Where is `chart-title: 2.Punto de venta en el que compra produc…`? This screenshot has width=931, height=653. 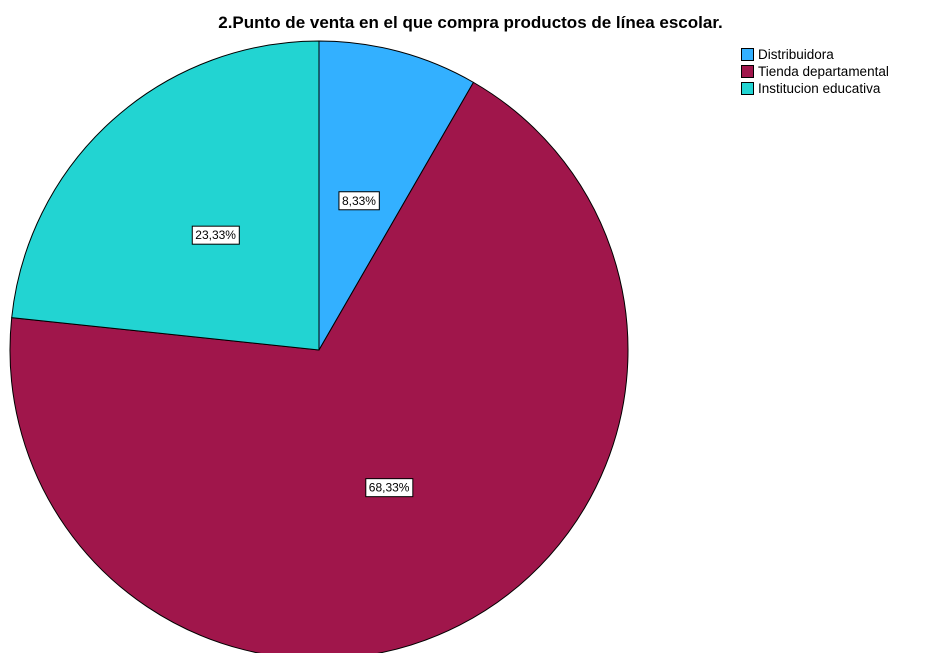
chart-title: 2.Punto de venta en el que compra produc… is located at coordinates (470, 22).